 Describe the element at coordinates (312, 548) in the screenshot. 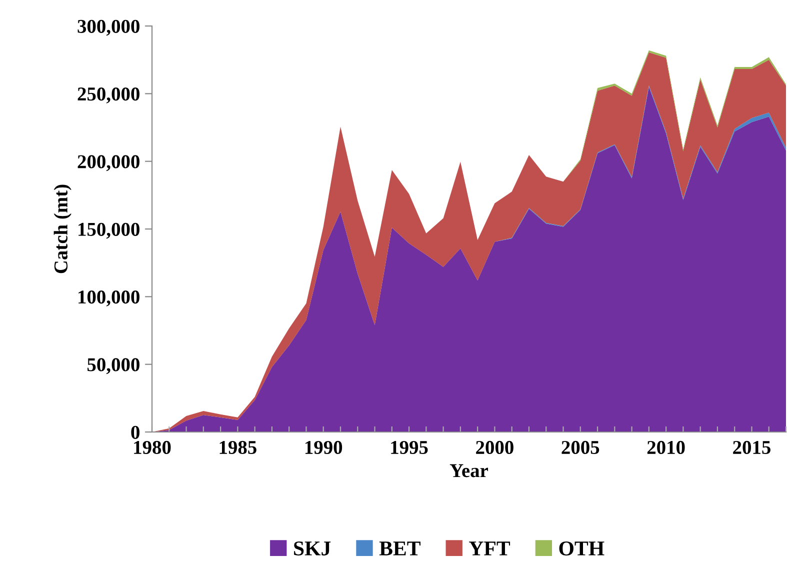

I see `legend-label: SKJ` at that location.